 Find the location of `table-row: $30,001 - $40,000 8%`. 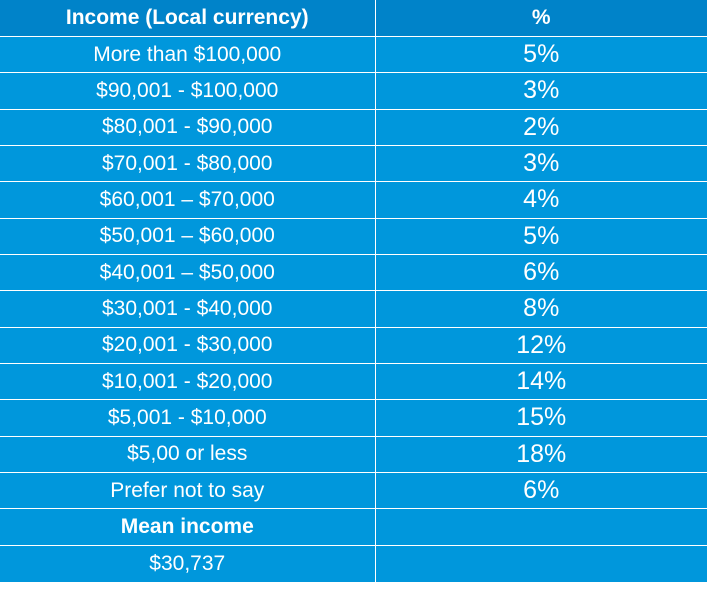

table-row: $30,001 - $40,000 8% is located at coordinates (353, 309).